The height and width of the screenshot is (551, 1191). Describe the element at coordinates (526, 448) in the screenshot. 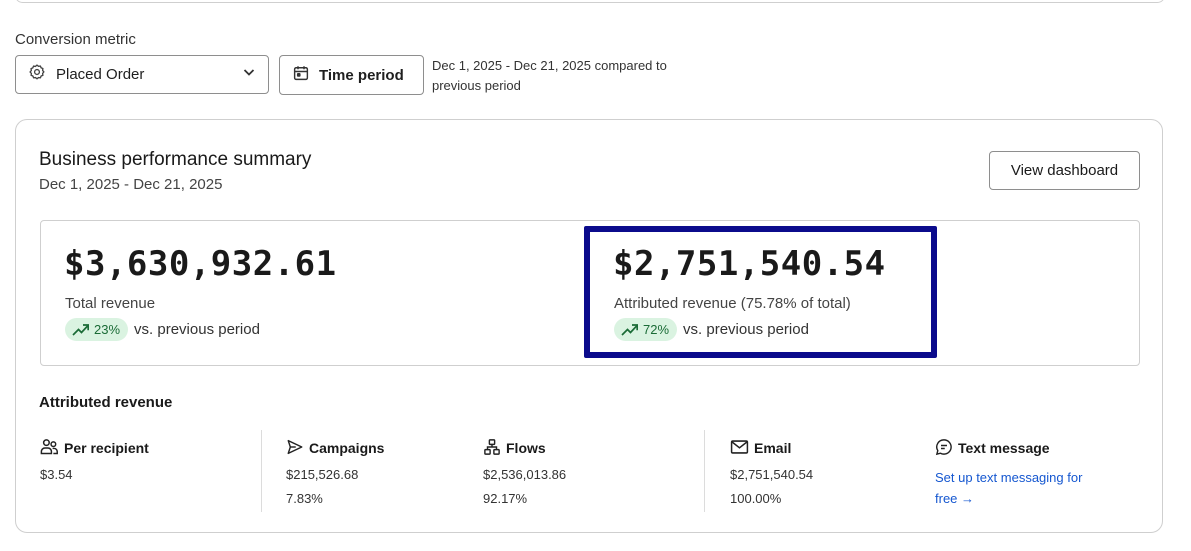

I see `flows-label: Flows` at that location.